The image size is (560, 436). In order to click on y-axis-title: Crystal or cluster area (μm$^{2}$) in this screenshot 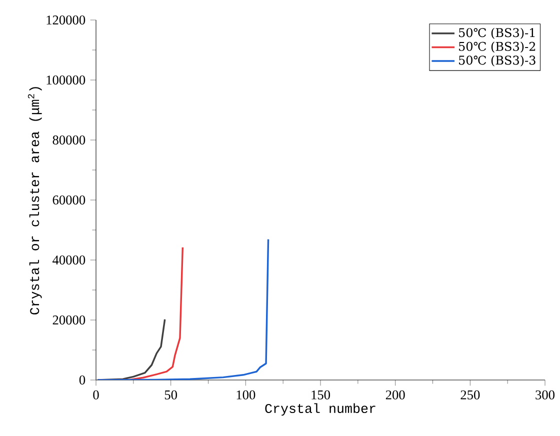, I will do `click(35, 200)`.